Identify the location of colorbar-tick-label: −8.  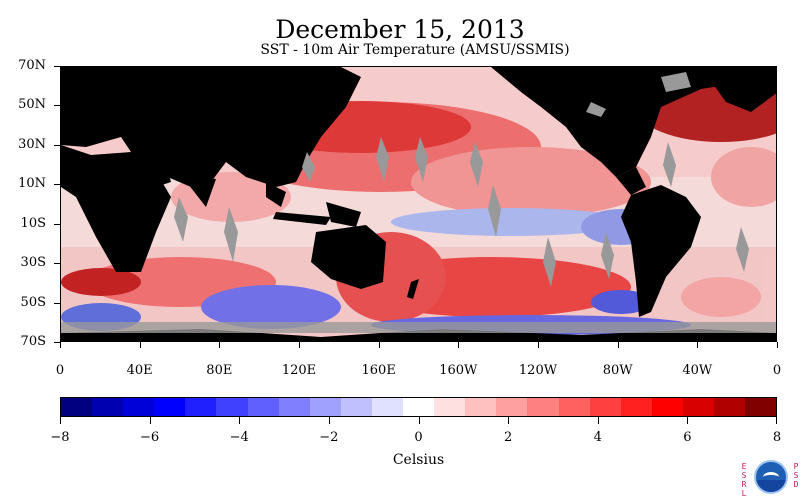
(60, 437).